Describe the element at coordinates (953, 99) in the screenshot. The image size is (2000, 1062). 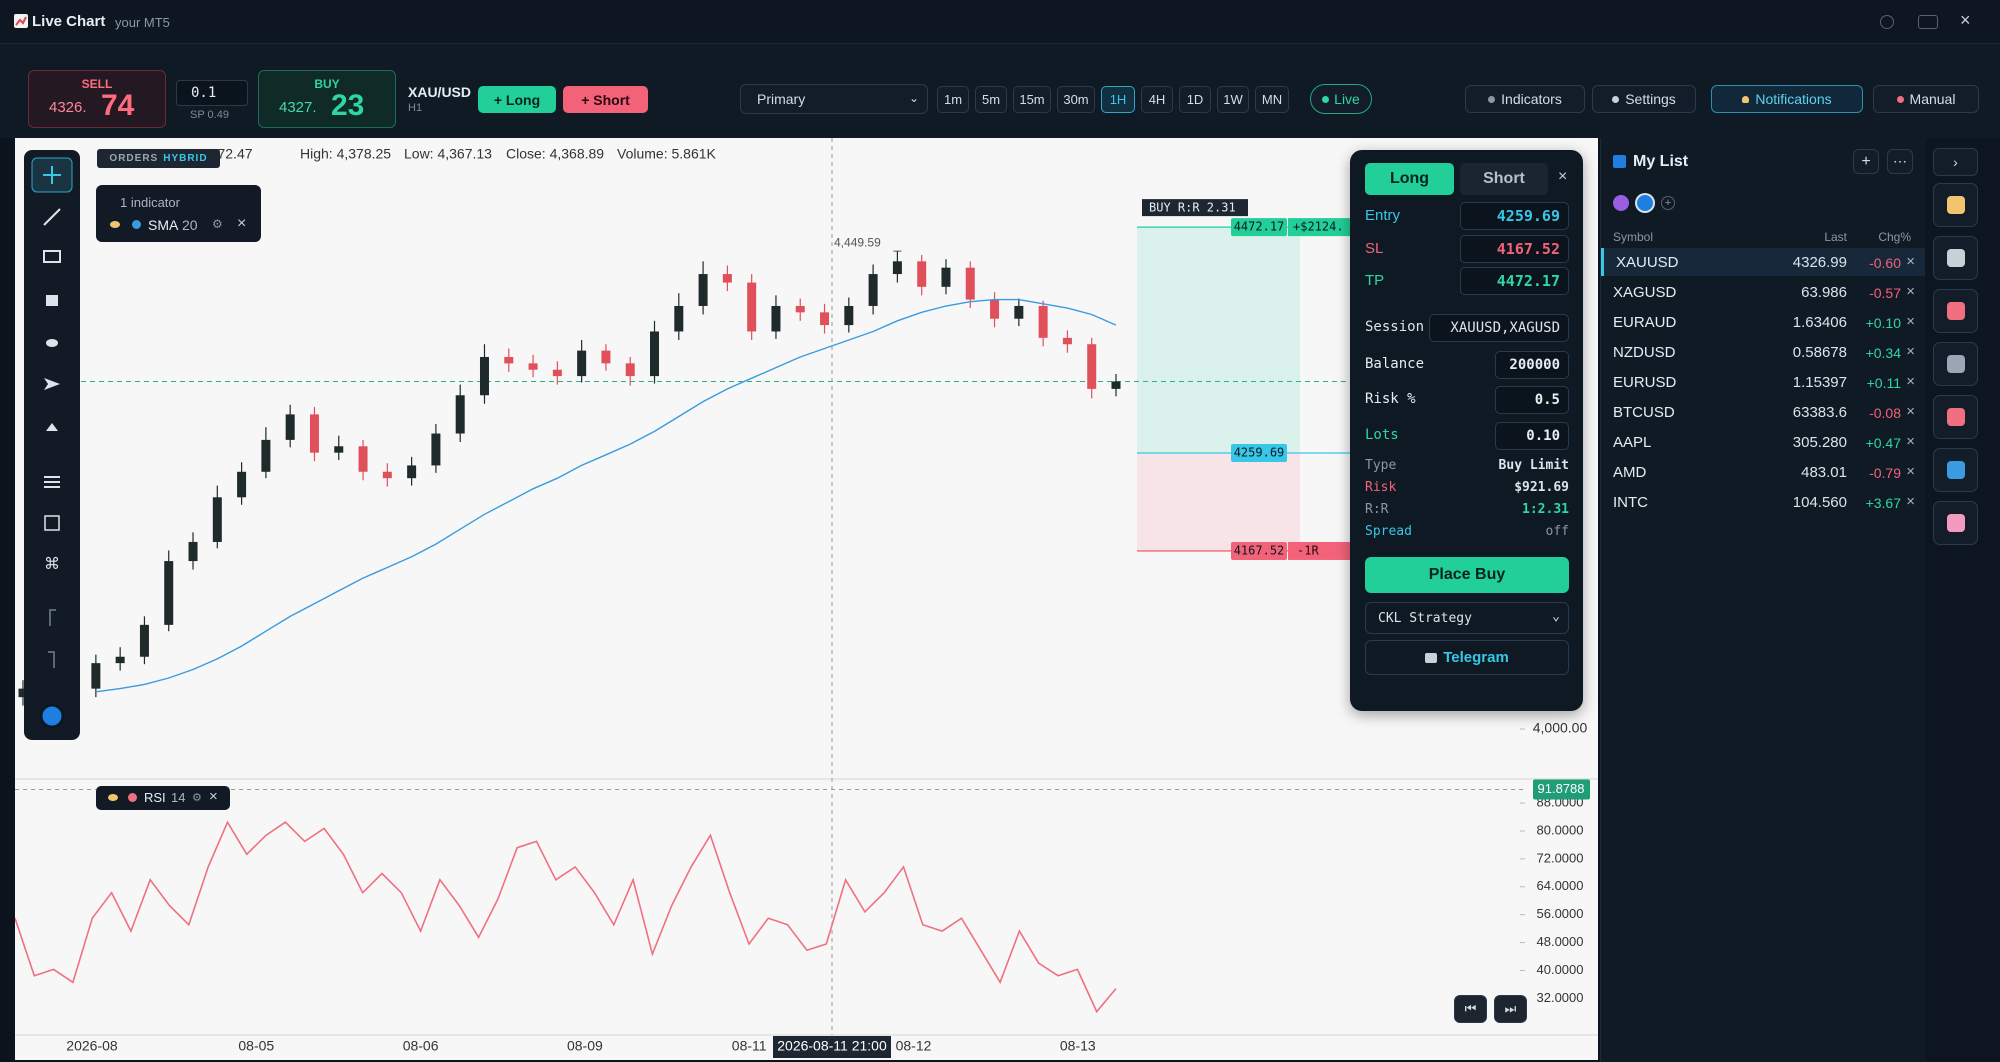
I see `timeframe-button: 1m` at that location.